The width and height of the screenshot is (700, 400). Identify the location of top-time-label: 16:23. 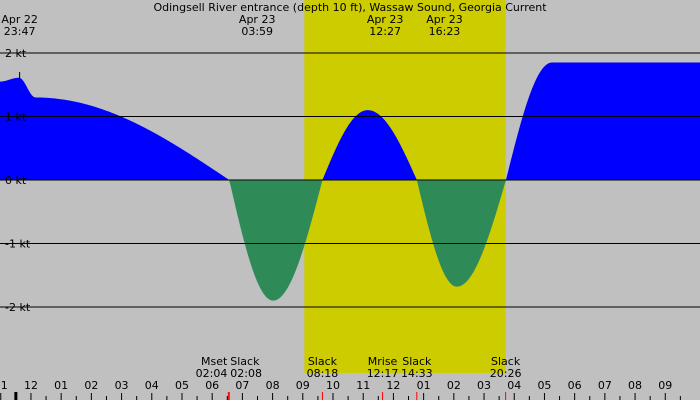
(445, 31).